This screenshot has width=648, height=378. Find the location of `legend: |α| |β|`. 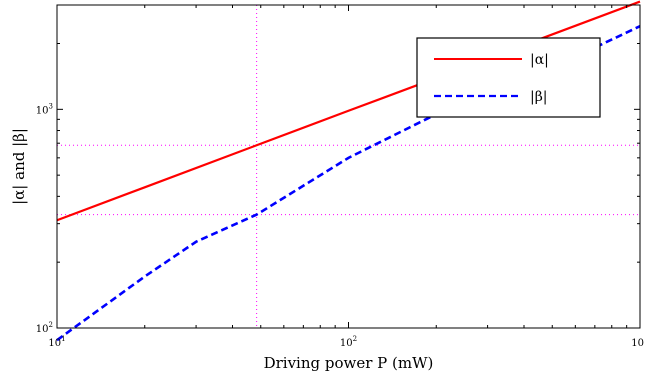

legend: |α| |β| is located at coordinates (508, 77).